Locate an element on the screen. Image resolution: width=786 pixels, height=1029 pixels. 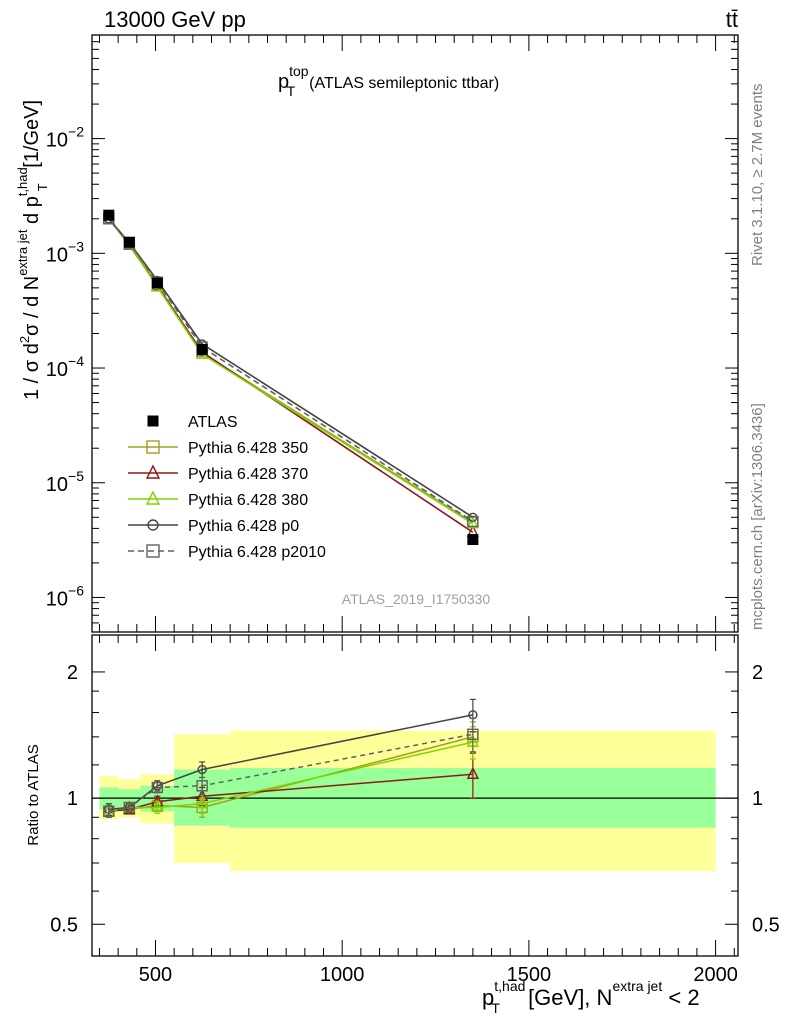
ratio-ytick-label-left-2: 2 is located at coordinates (72, 673).